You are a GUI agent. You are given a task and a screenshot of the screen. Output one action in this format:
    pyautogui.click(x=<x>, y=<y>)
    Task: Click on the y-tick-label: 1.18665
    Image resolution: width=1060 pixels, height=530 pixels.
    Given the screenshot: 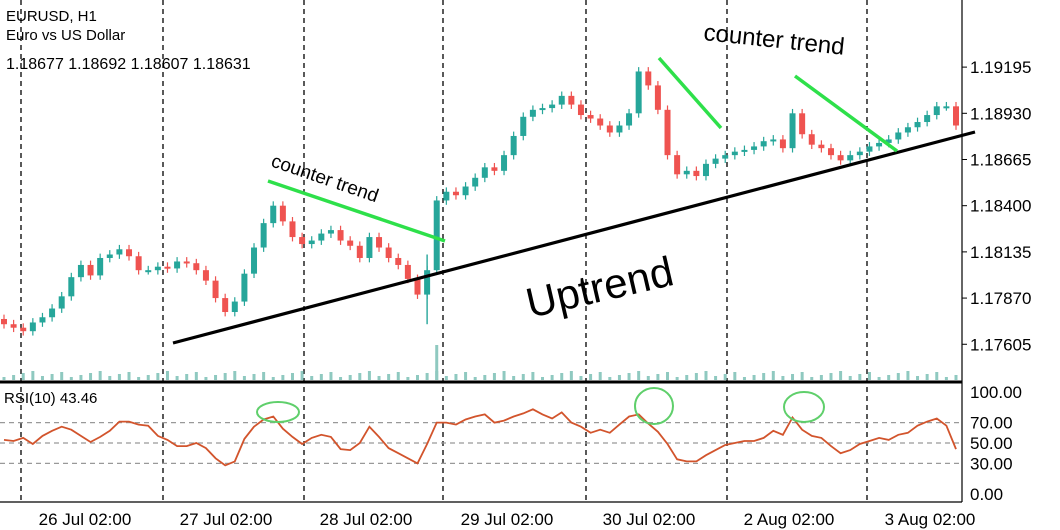 What is the action you would take?
    pyautogui.click(x=1000, y=159)
    